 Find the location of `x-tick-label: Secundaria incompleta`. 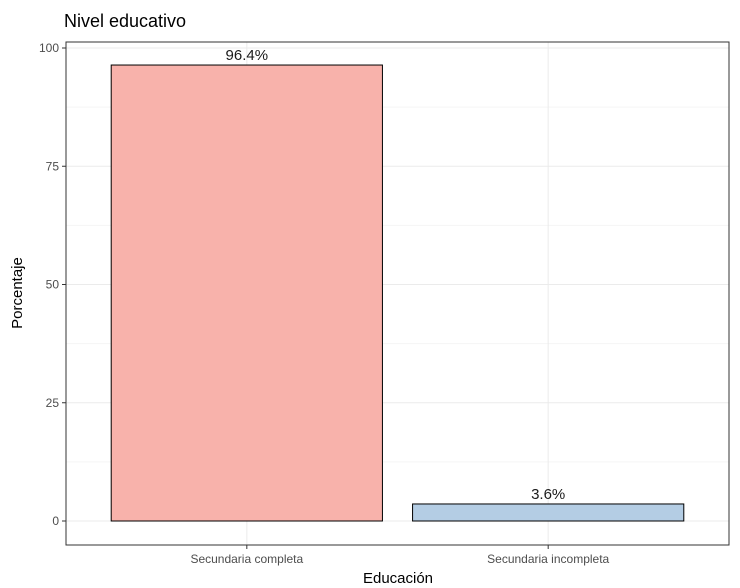

x-tick-label: Secundaria incompleta is located at coordinates (548, 559).